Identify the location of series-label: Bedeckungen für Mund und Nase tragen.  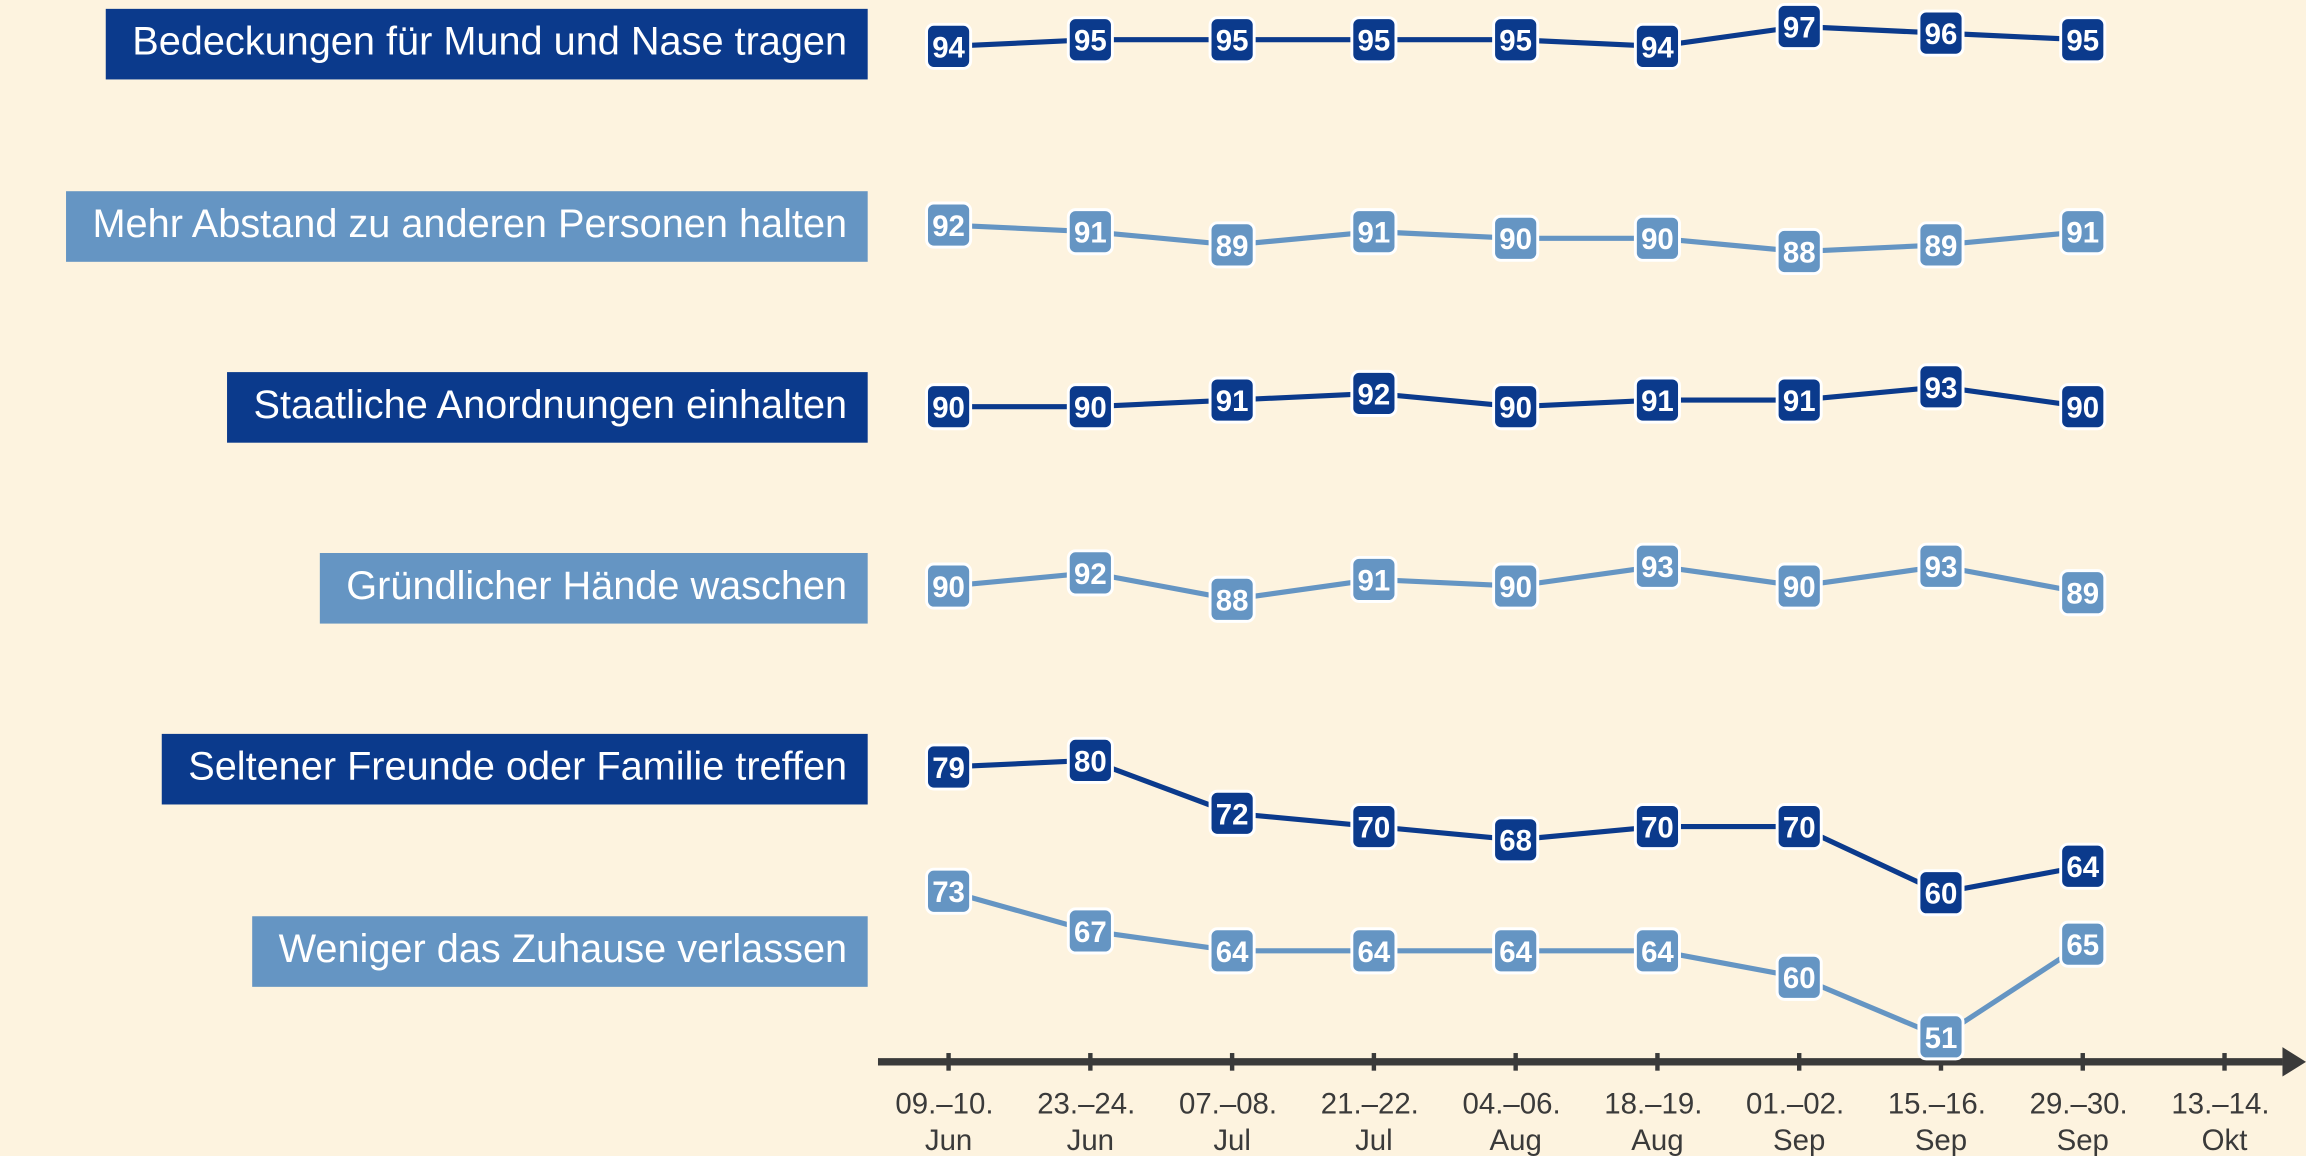
(486, 44).